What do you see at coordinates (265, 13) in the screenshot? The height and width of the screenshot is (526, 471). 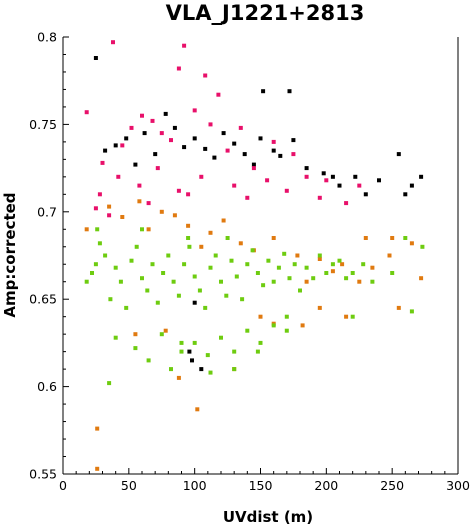 I see `chart-title: VLA_J1221+2813` at bounding box center [265, 13].